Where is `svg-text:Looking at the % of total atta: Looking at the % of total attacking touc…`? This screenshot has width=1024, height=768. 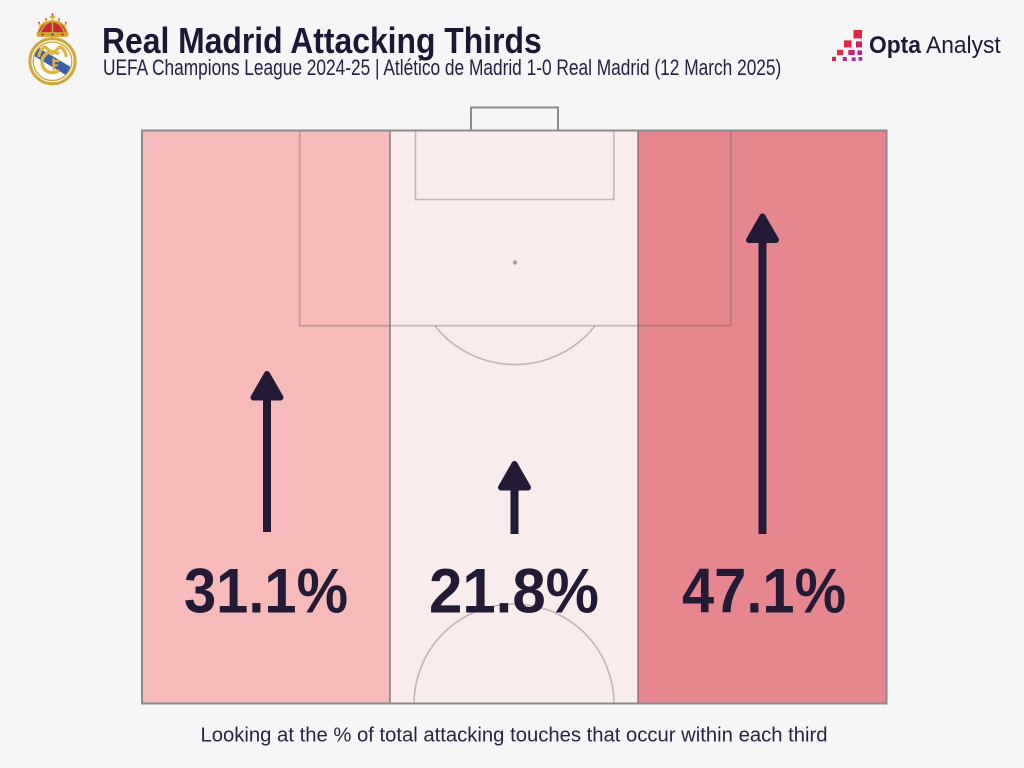 svg-text:Looking at the % of total atta: Looking at the % of total attacking touc… is located at coordinates (514, 735).